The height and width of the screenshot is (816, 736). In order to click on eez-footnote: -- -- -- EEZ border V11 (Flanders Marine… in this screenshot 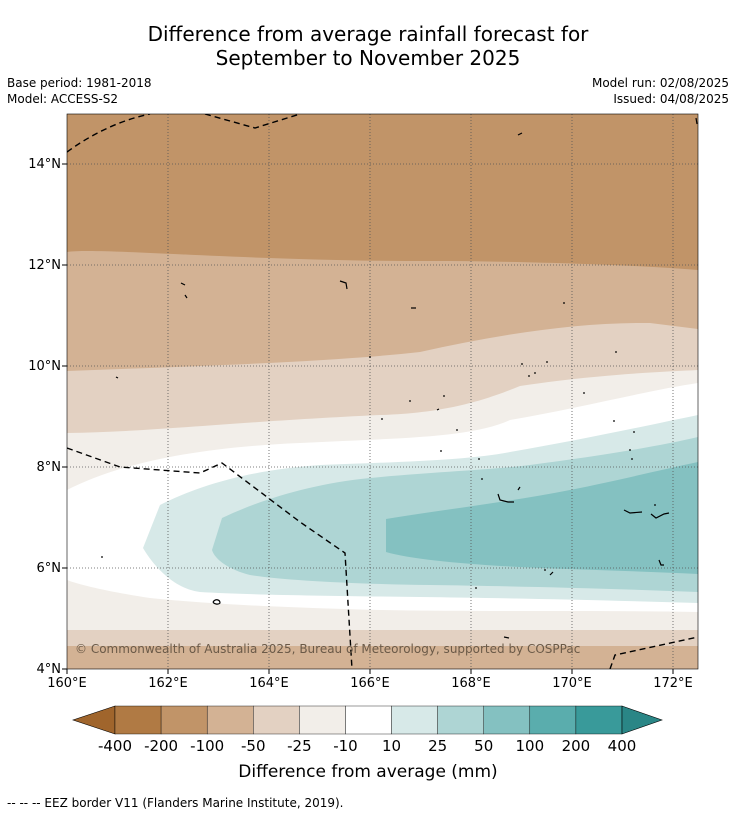, I will do `click(175, 803)`.